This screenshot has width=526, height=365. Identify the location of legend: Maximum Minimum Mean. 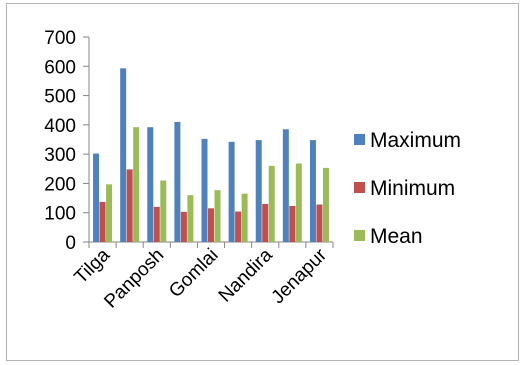
(407, 188).